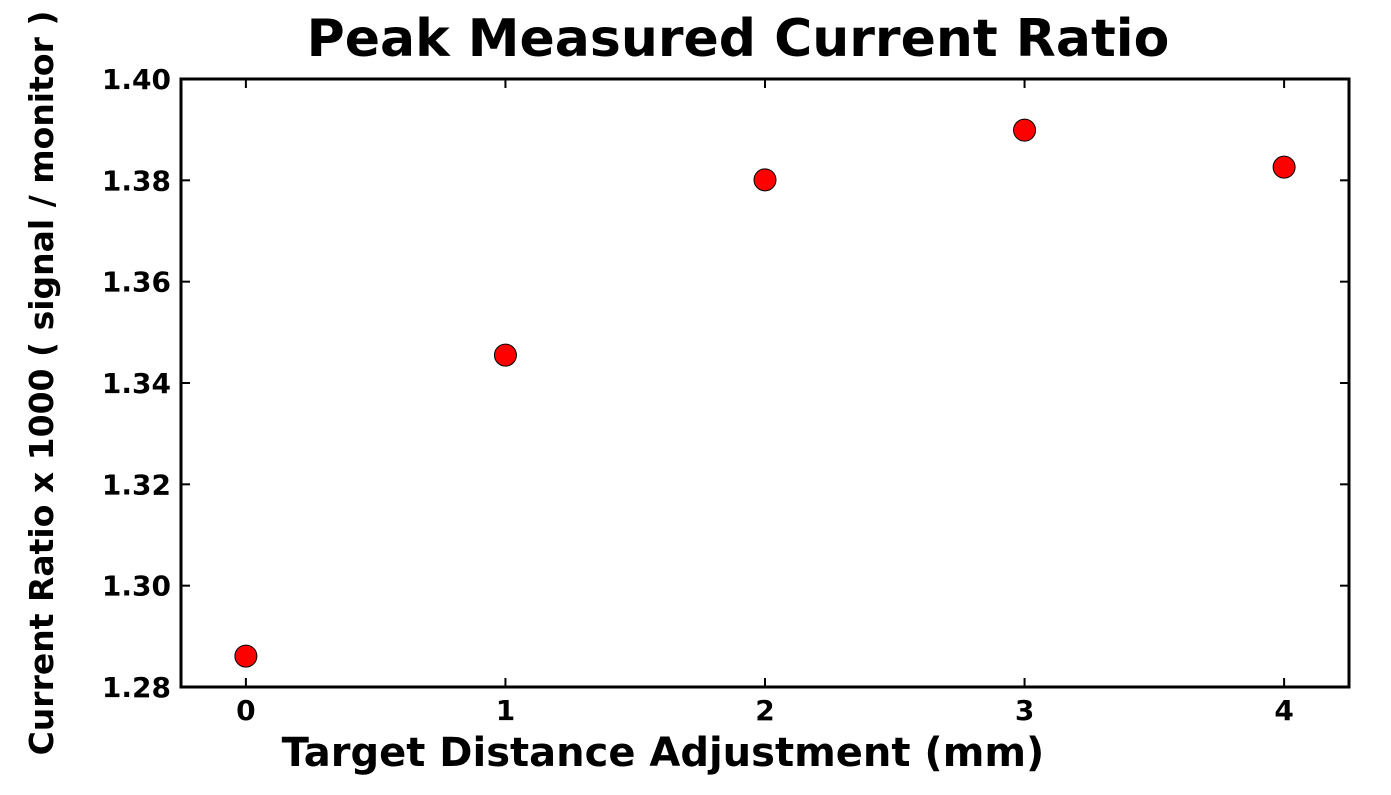 The image size is (1391, 795). What do you see at coordinates (245, 710) in the screenshot?
I see `x-tick-label: 0` at bounding box center [245, 710].